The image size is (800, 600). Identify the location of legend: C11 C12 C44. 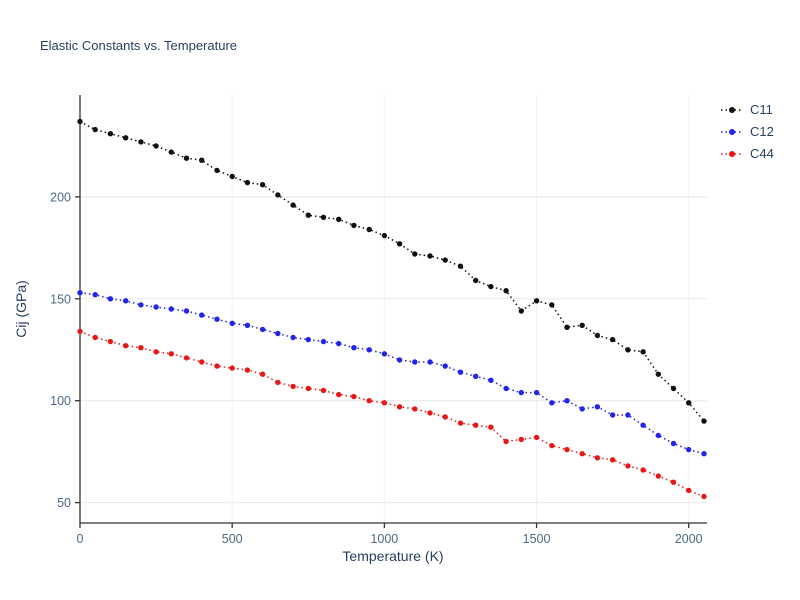
(747, 131).